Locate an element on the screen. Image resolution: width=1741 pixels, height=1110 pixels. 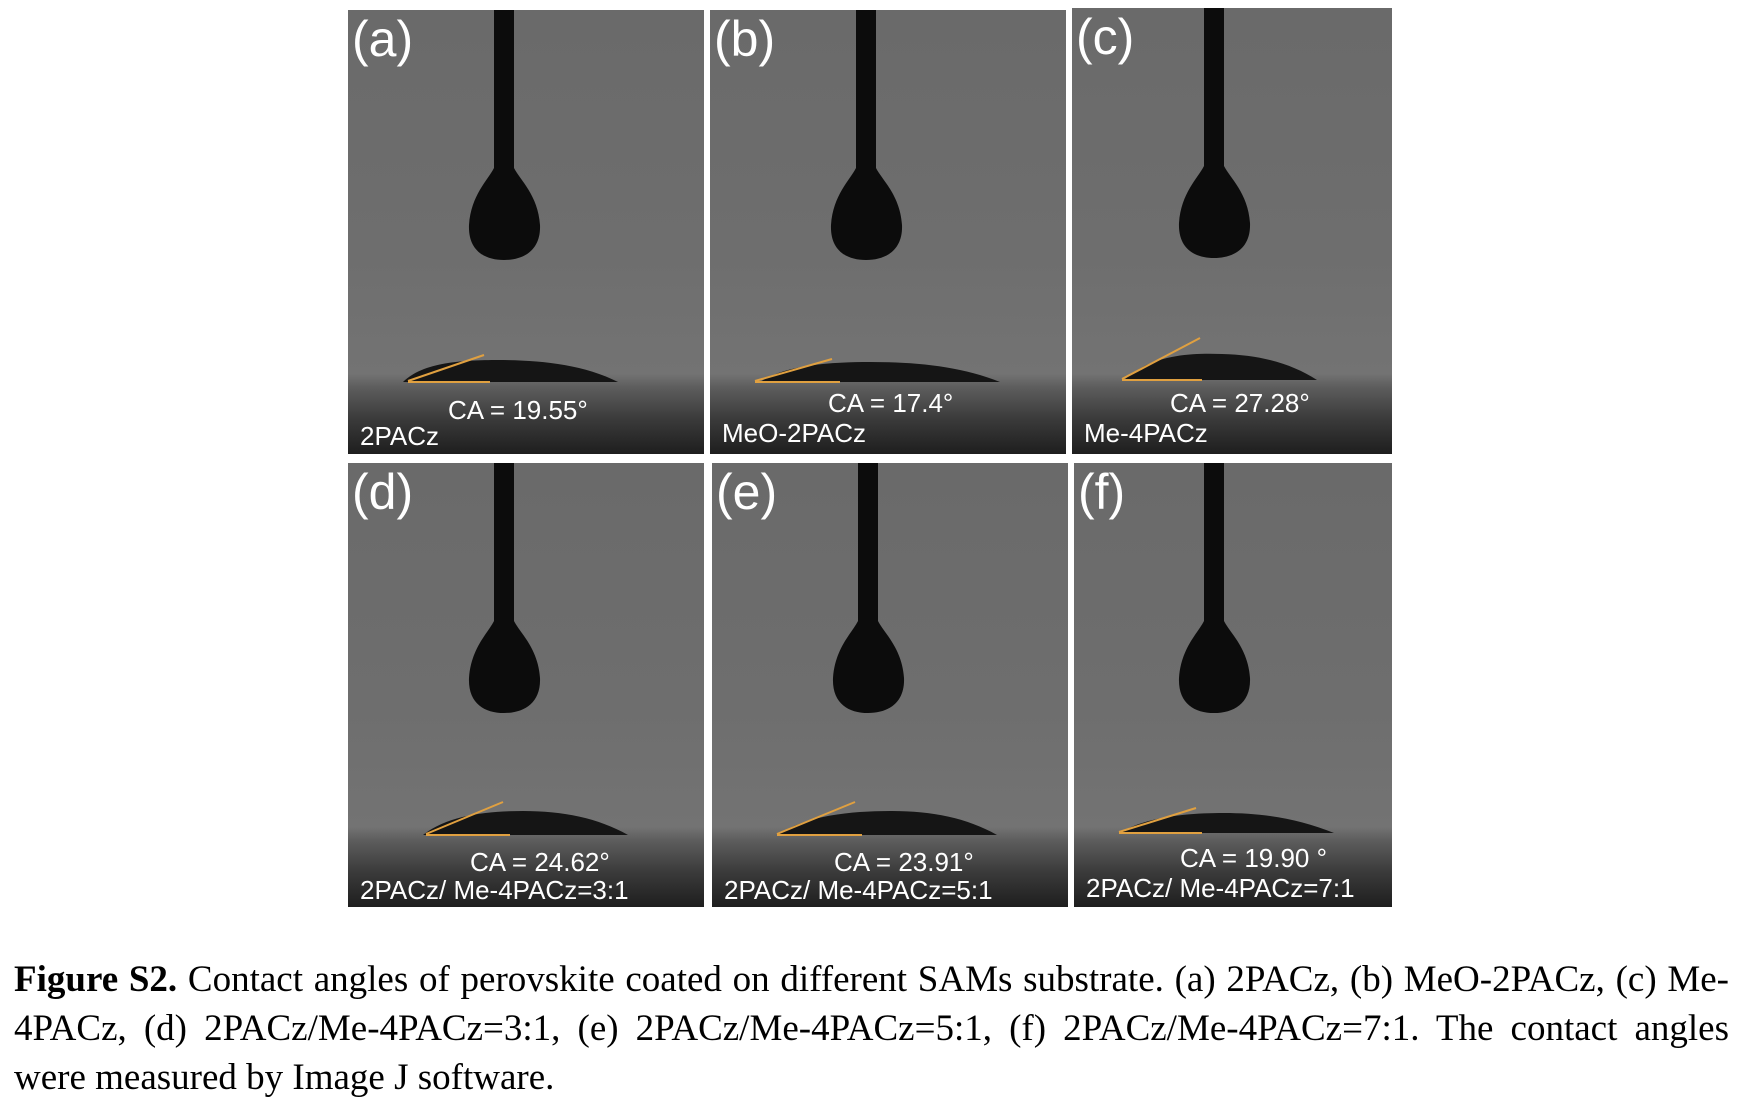
sam-label: 2PACz/ Me-4PACz=7:1 is located at coordinates (1220, 888).